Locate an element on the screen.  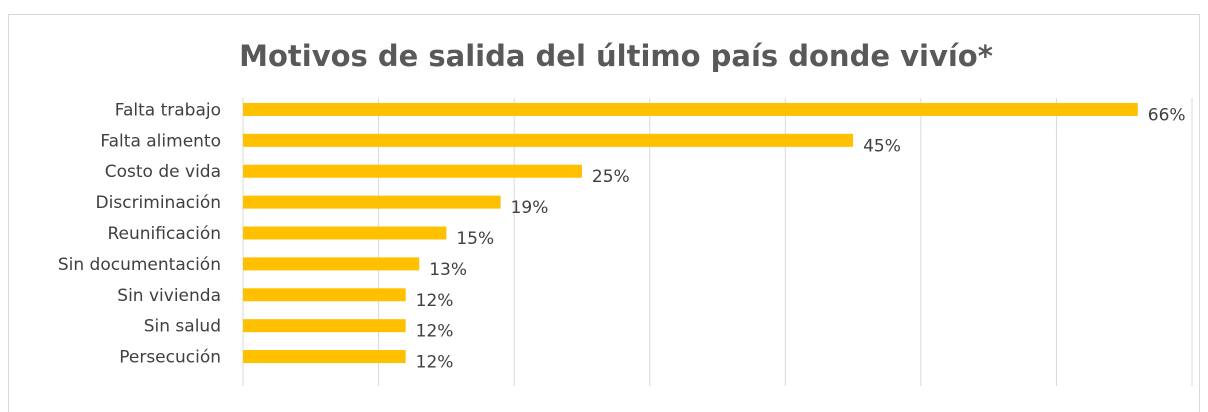
y-tick-label: Sin salud is located at coordinates (182, 327).